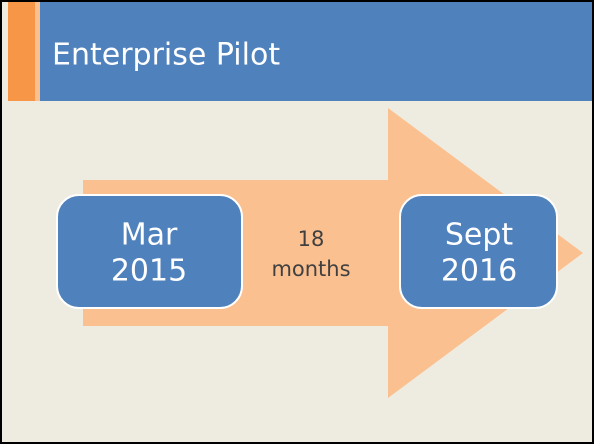 The image size is (594, 444). What do you see at coordinates (311, 239) in the screenshot?
I see `duration-number: 18` at bounding box center [311, 239].